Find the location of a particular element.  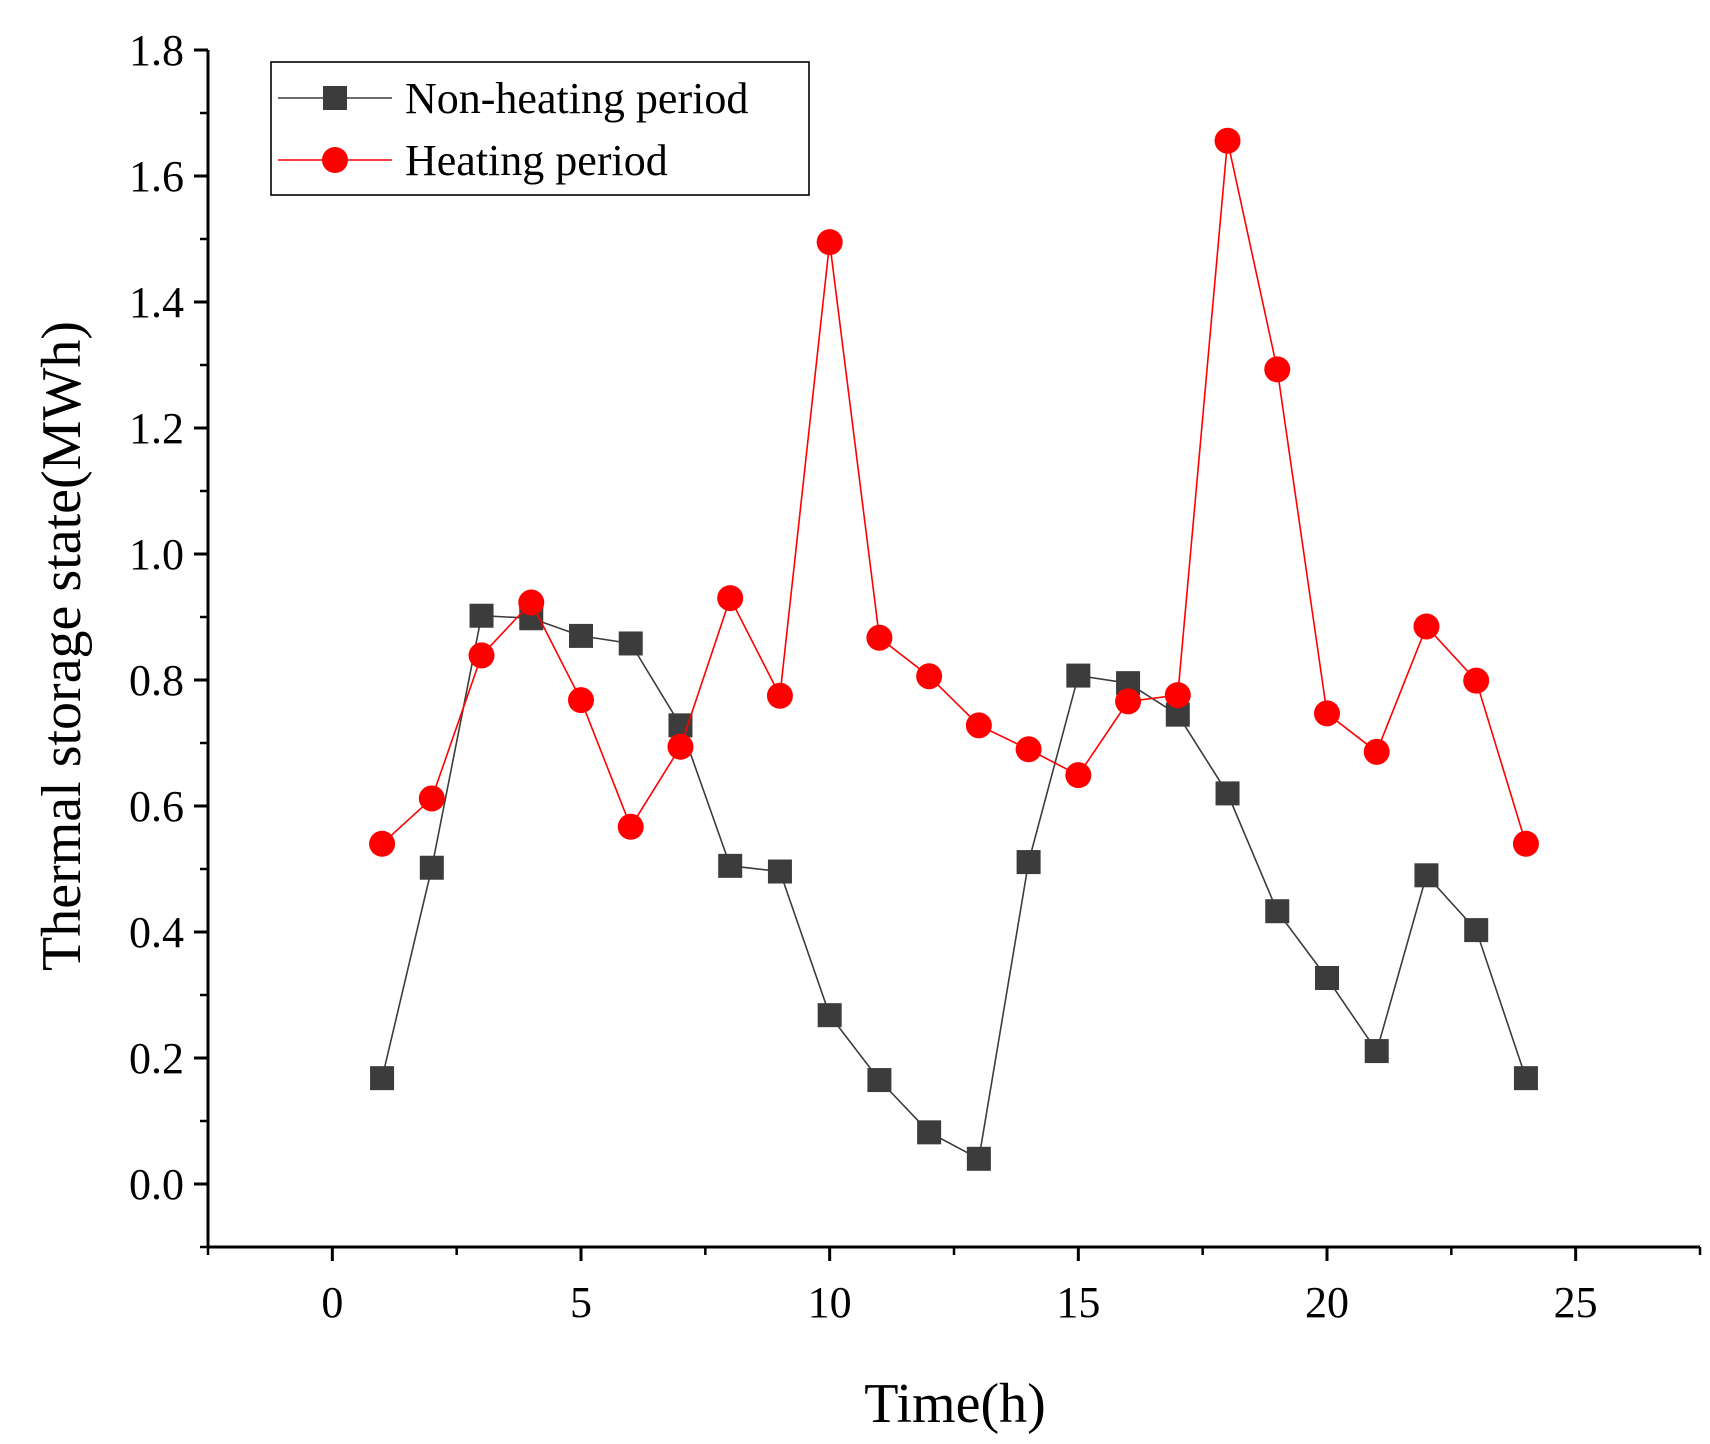

legend: Non-heating period Heating period is located at coordinates (540, 128).